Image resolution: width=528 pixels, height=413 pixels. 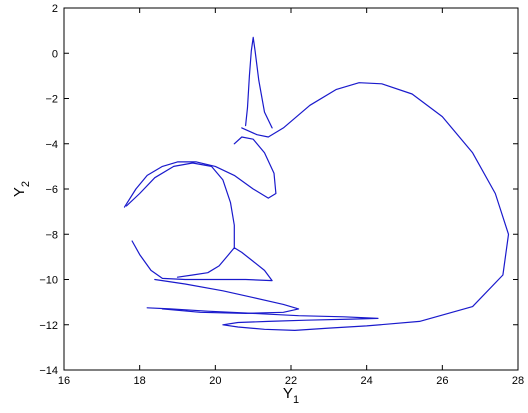 What do you see at coordinates (215, 381) in the screenshot?
I see `x-tick-label-2: 20` at bounding box center [215, 381].